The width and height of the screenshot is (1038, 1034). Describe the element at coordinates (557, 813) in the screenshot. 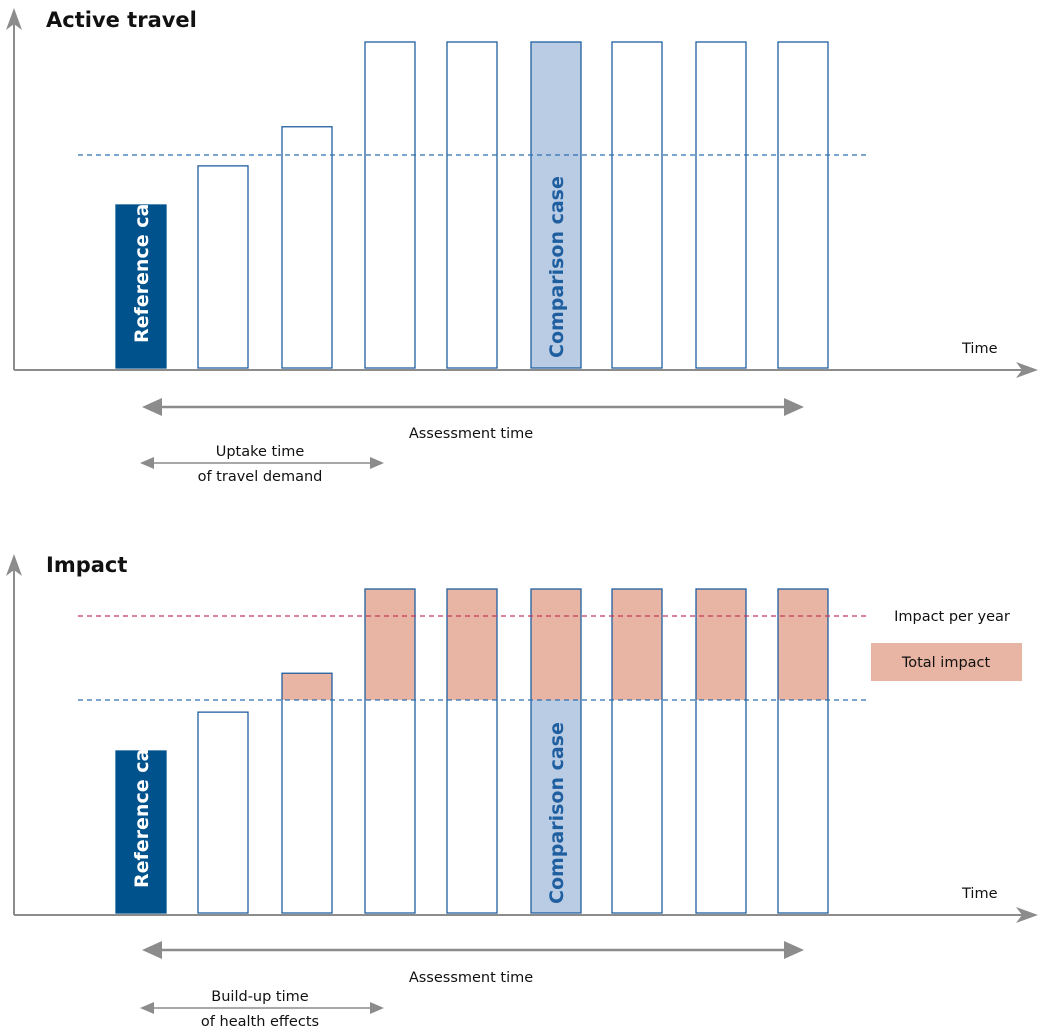

I see `bottom-comparison-case-label: Comparison case` at that location.